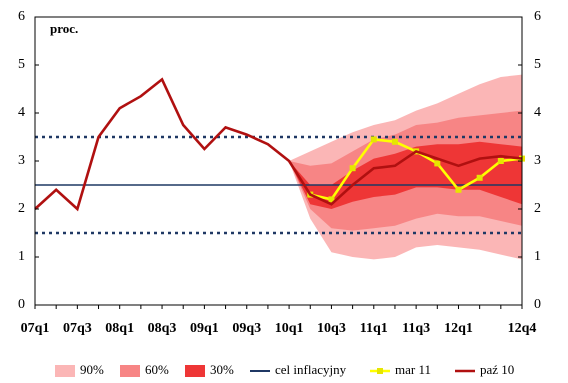 The height and width of the screenshot is (383, 568). Describe the element at coordinates (537, 112) in the screenshot. I see `y2-tick-label: 4` at that location.